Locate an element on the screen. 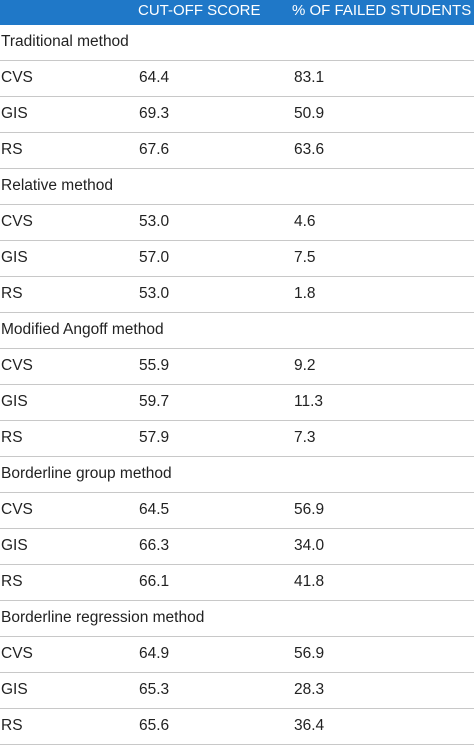  section-title: Modified Angoff method is located at coordinates (82, 329).